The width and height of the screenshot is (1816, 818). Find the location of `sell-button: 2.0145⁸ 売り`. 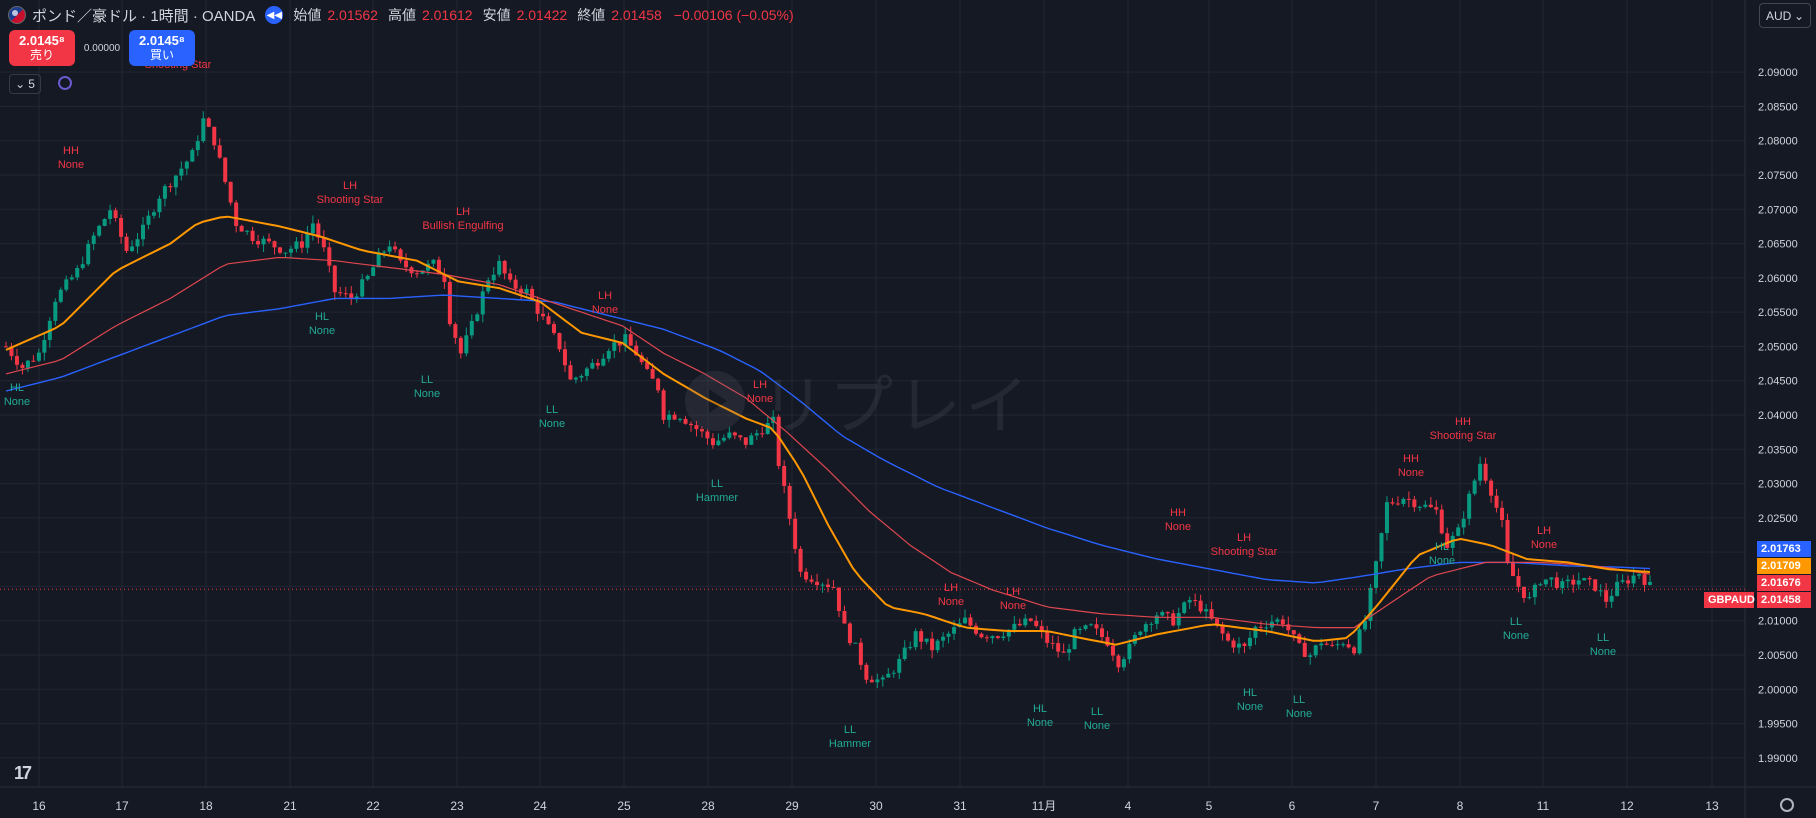

sell-button: 2.0145⁸ 売り is located at coordinates (42, 48).